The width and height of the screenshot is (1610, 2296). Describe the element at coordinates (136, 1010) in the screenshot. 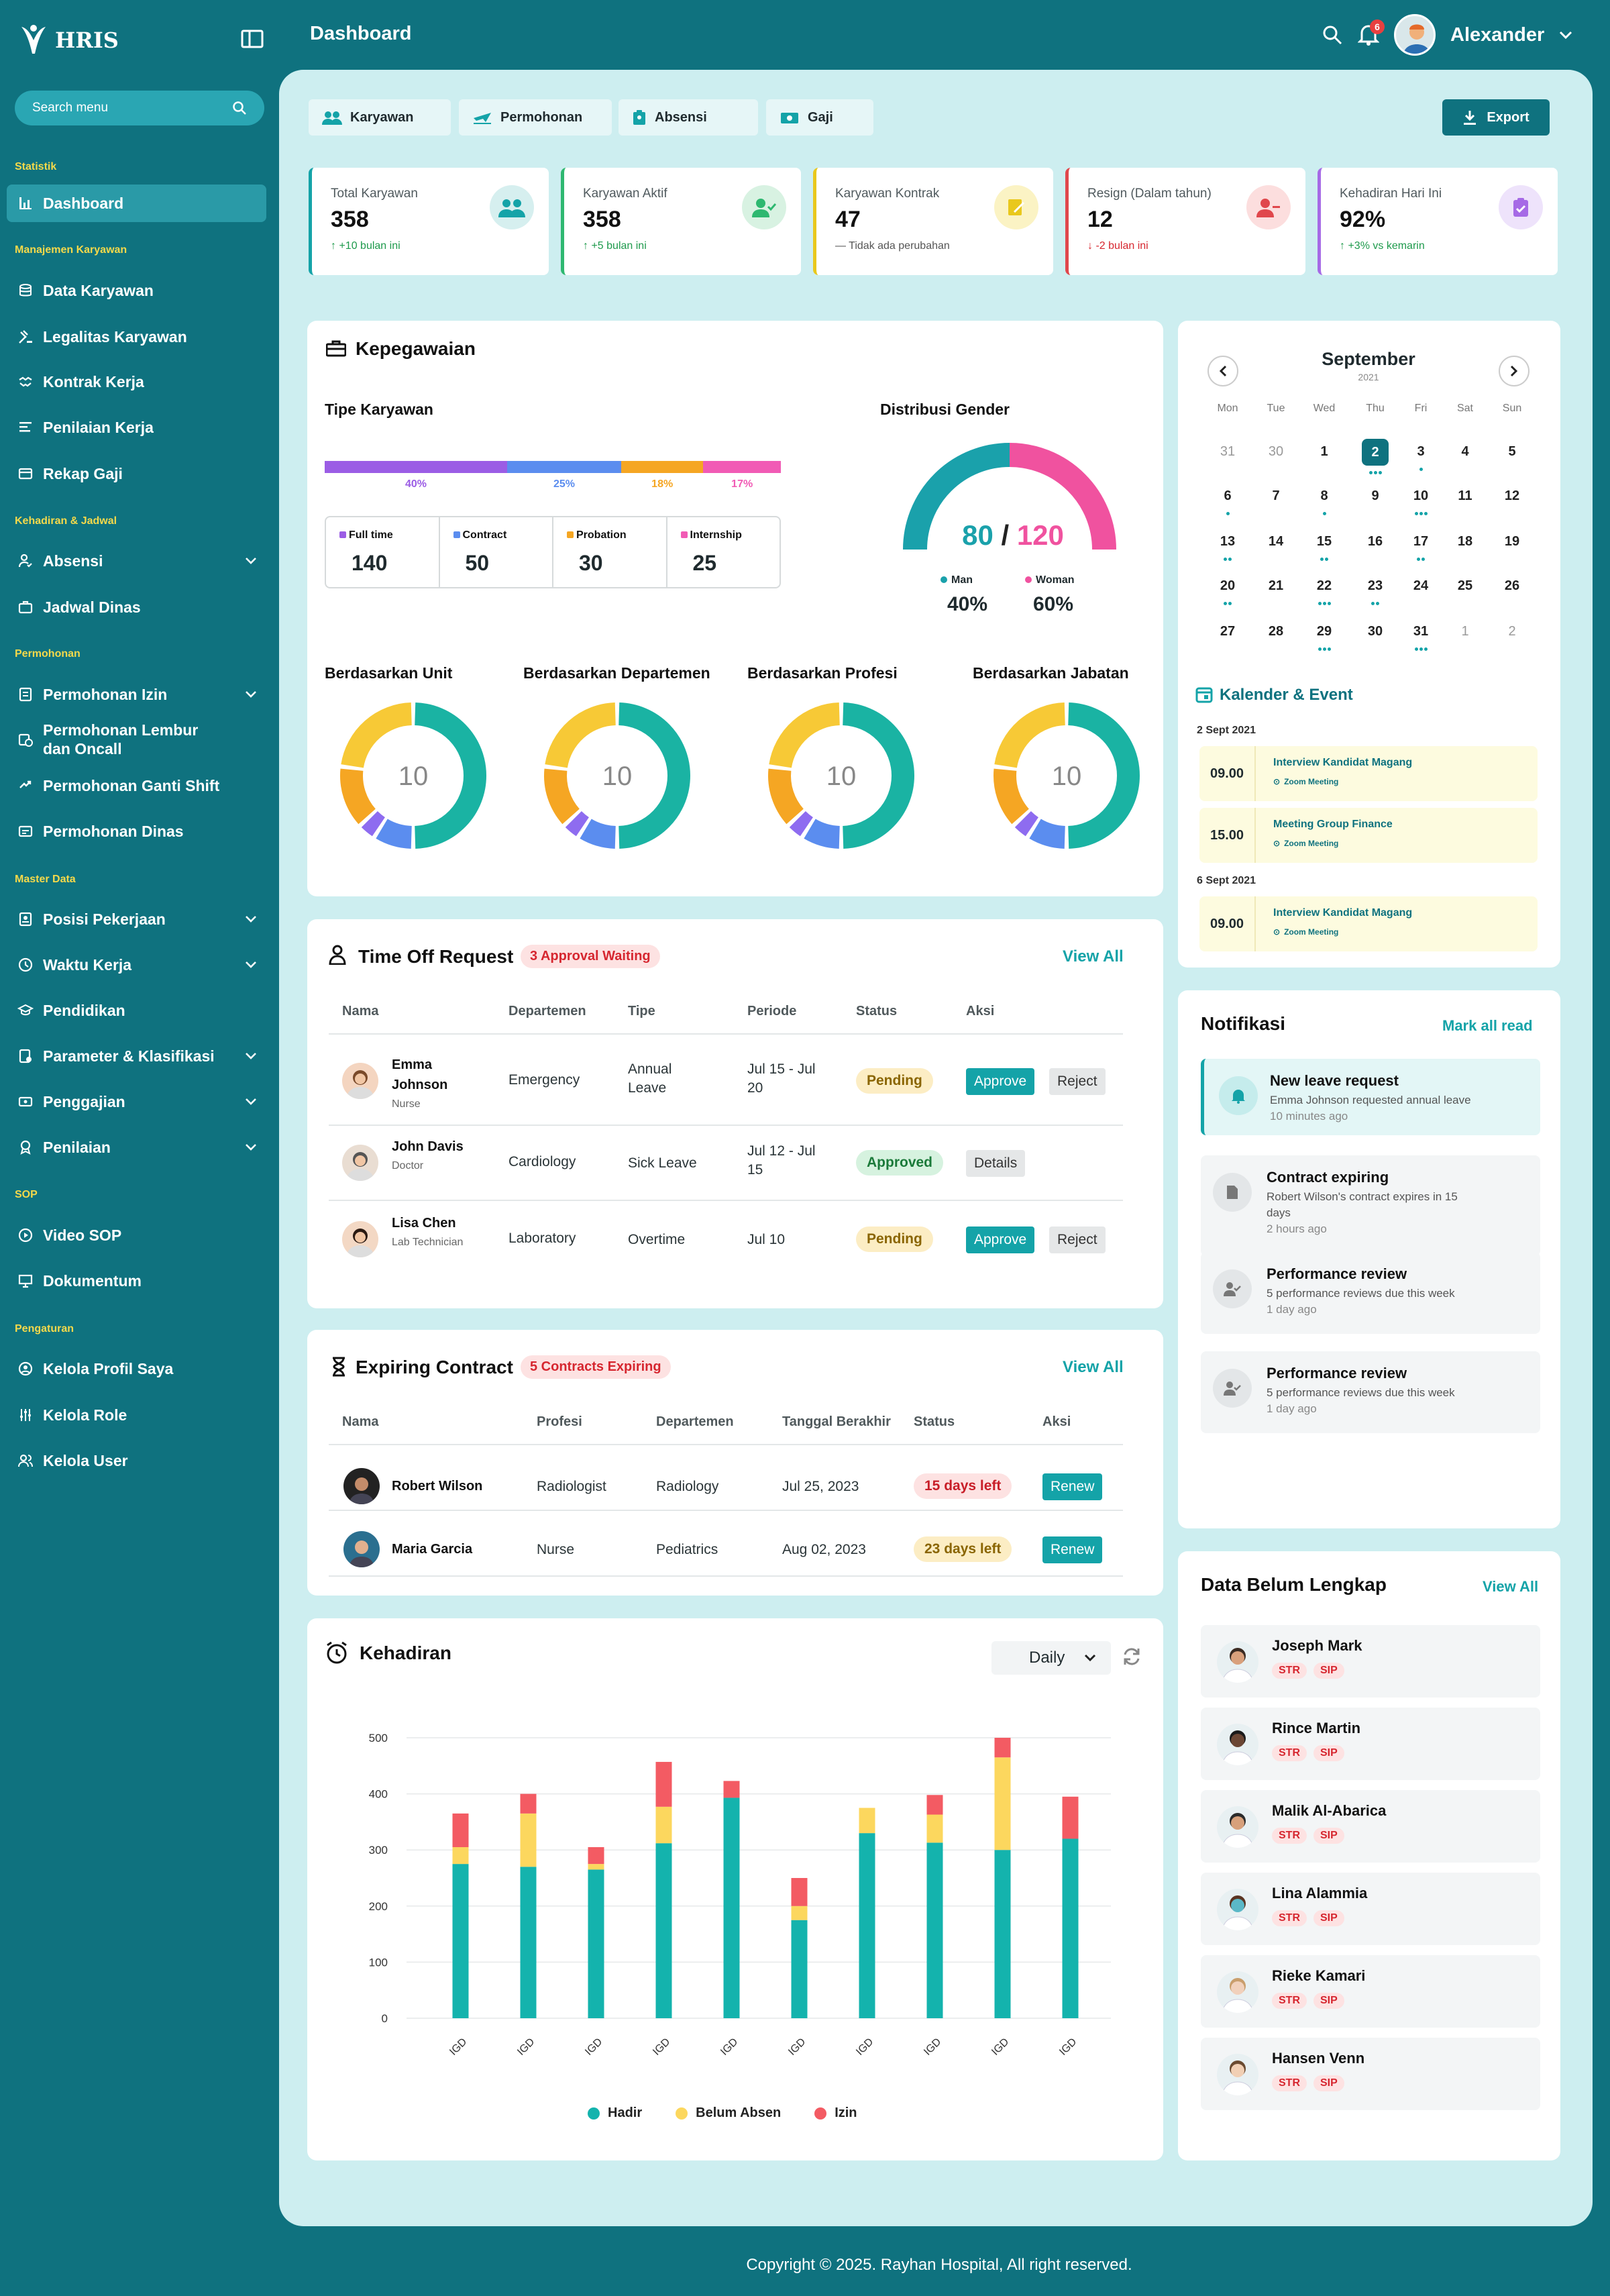

I see `sidebar-item-pendidikan: Pendidikan` at that location.